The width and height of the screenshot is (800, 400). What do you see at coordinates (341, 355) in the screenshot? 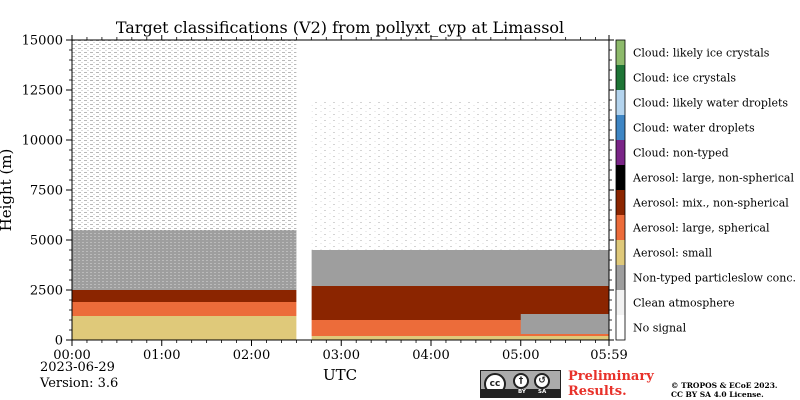
I see `x-tick-label: 03:00` at bounding box center [341, 355].